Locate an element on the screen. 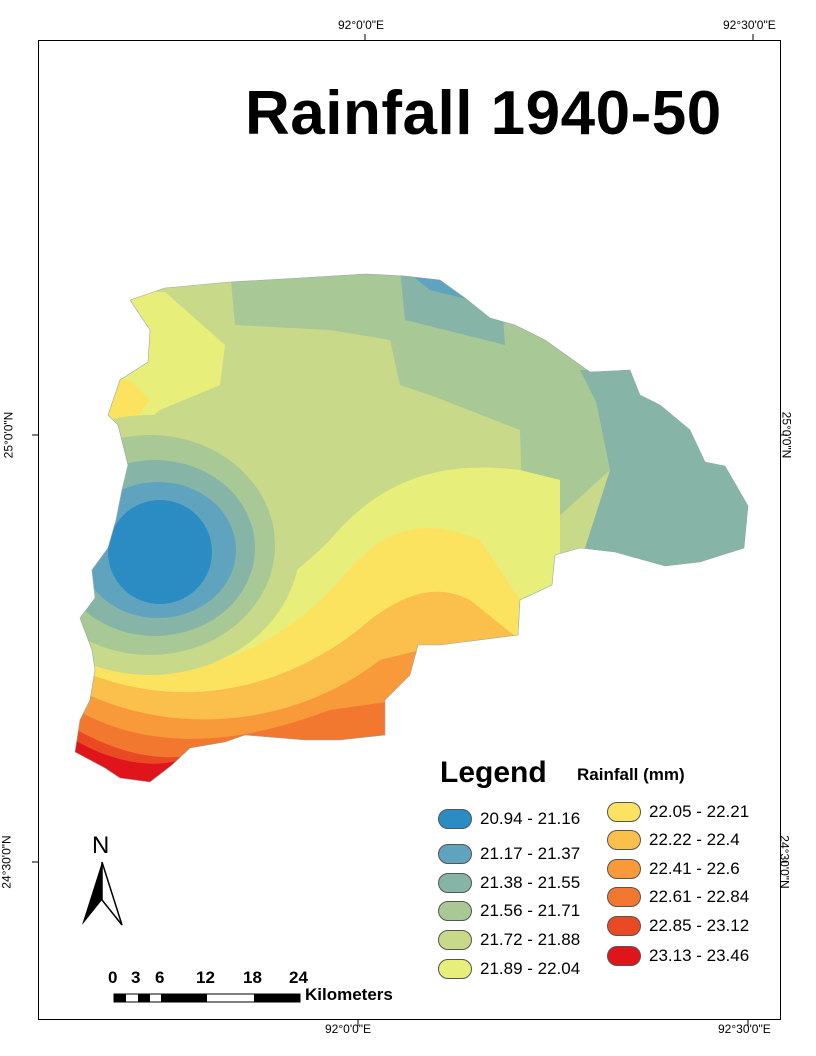  legend-item: 22.05 - 22.21 is located at coordinates (678, 812).